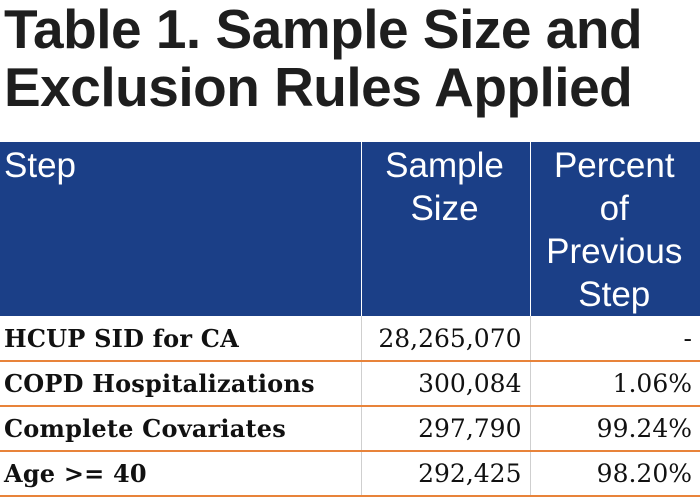  What do you see at coordinates (40, 165) in the screenshot?
I see `column-header-step-label: Step` at bounding box center [40, 165].